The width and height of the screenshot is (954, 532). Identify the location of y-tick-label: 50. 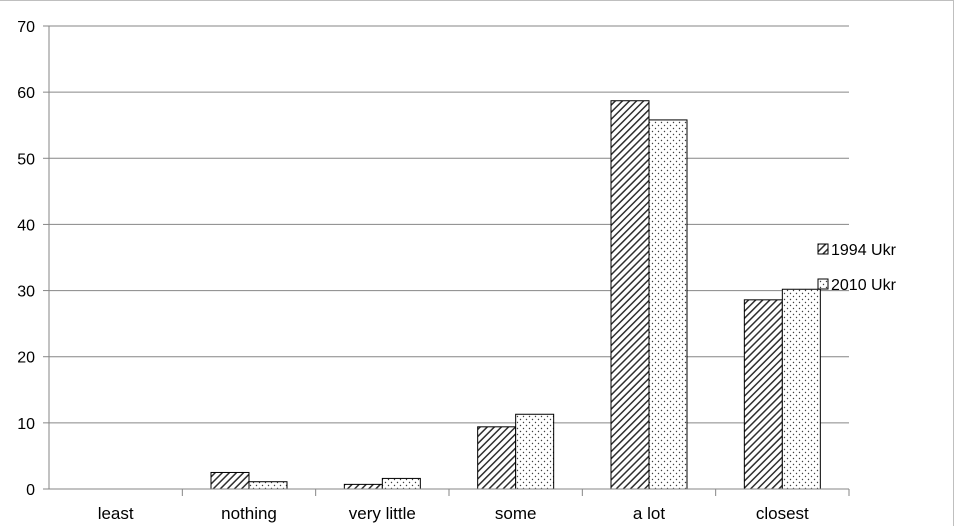
(26, 159).